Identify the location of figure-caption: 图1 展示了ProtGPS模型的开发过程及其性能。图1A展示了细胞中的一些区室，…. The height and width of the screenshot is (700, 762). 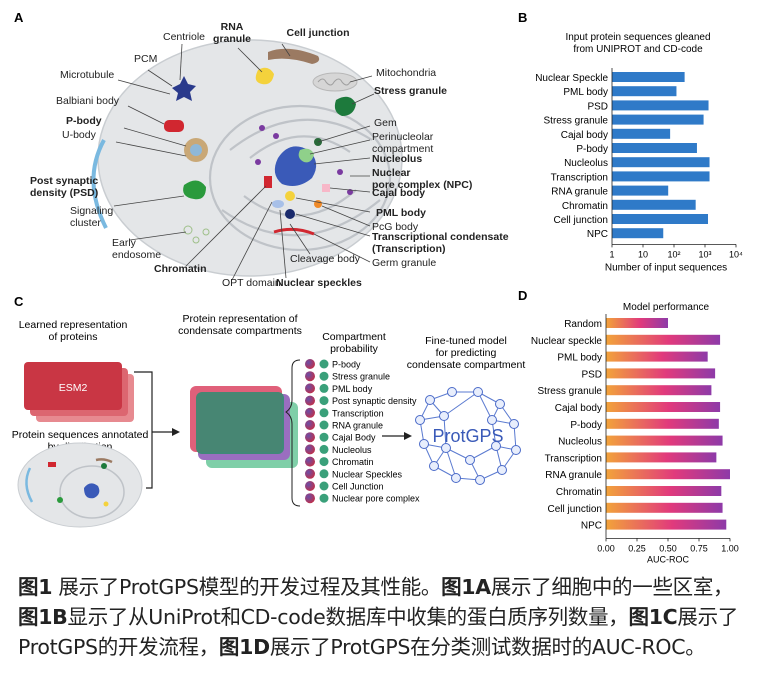
(383, 617).